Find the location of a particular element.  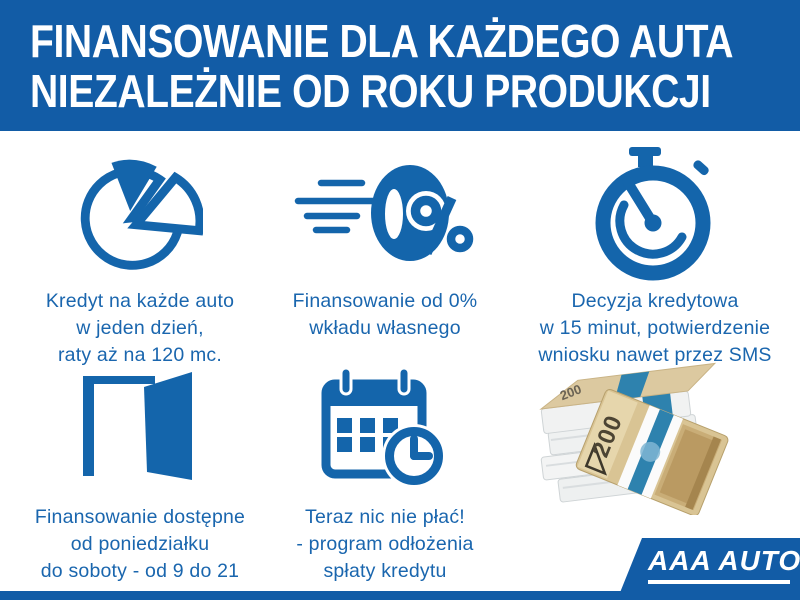

open-door-icon is located at coordinates (137, 426).